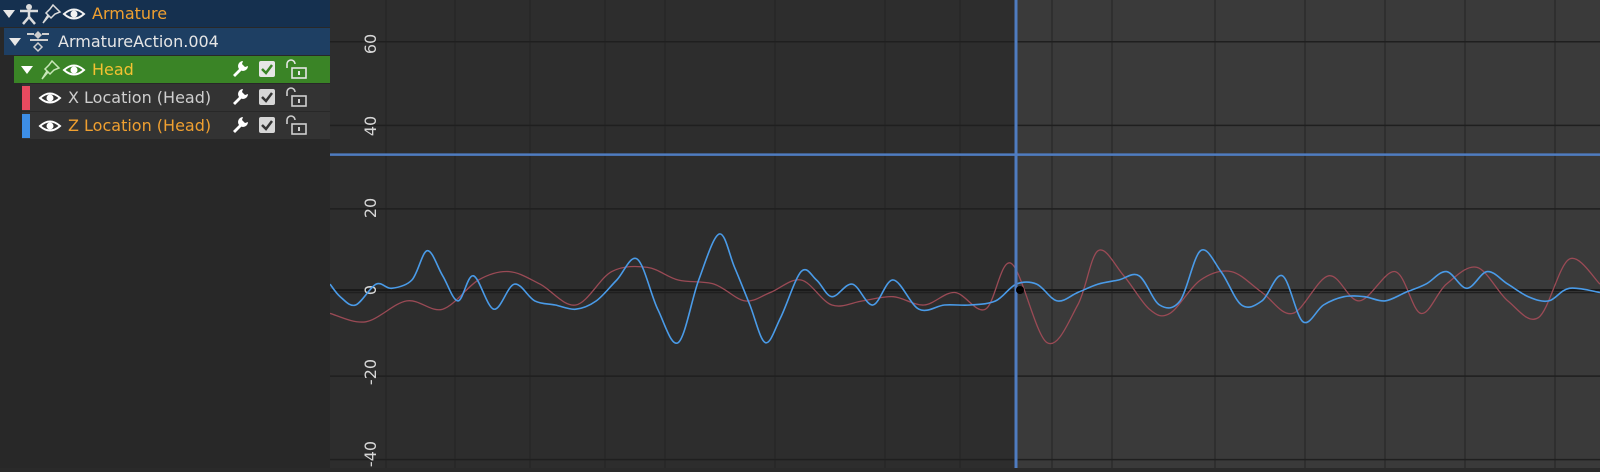  What do you see at coordinates (370, 454) in the screenshot?
I see `y-axis-tick-label: -40` at bounding box center [370, 454].